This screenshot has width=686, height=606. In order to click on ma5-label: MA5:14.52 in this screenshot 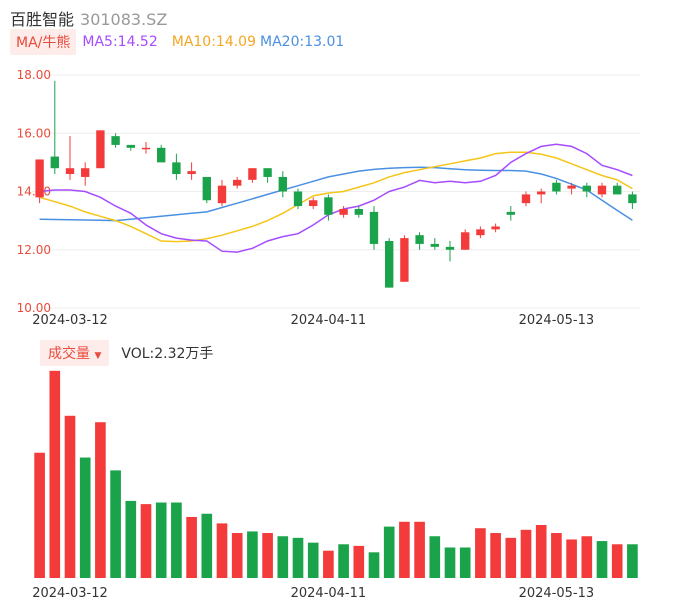, I will do `click(120, 42)`.